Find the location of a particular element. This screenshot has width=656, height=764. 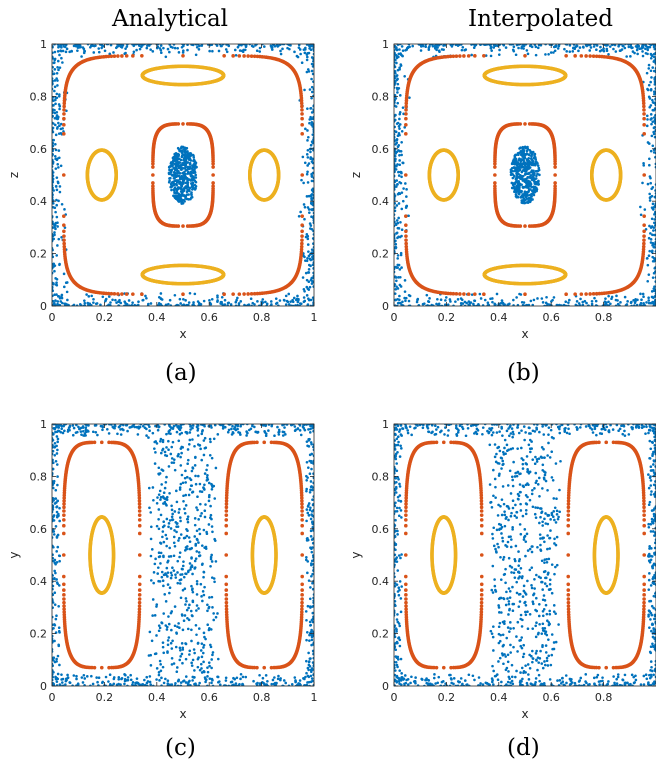

axes-box-a is located at coordinates (183, 175).